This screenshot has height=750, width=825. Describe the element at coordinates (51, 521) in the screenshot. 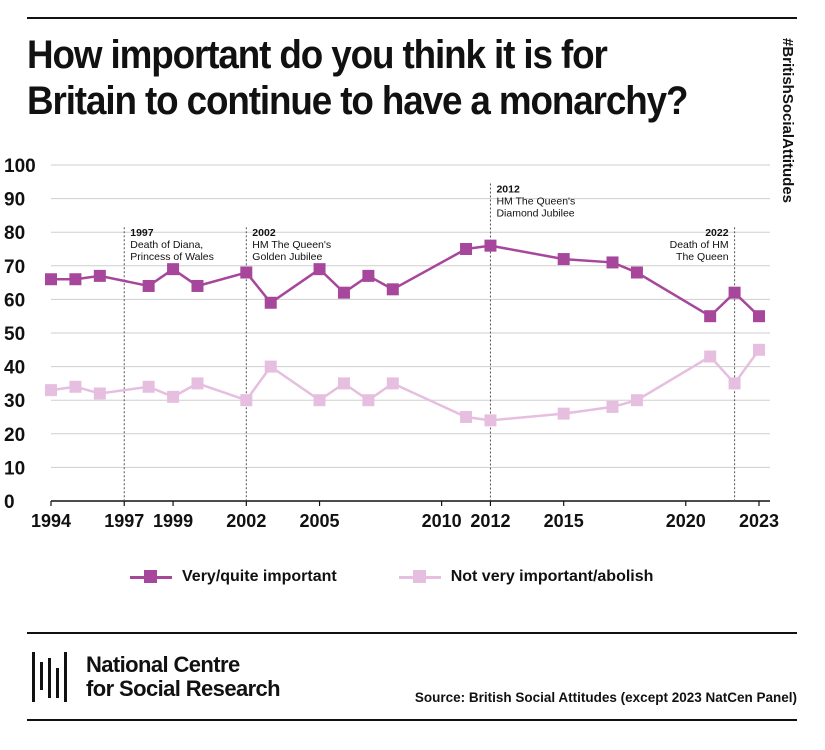

I see `x-tick-label: 1994` at that location.